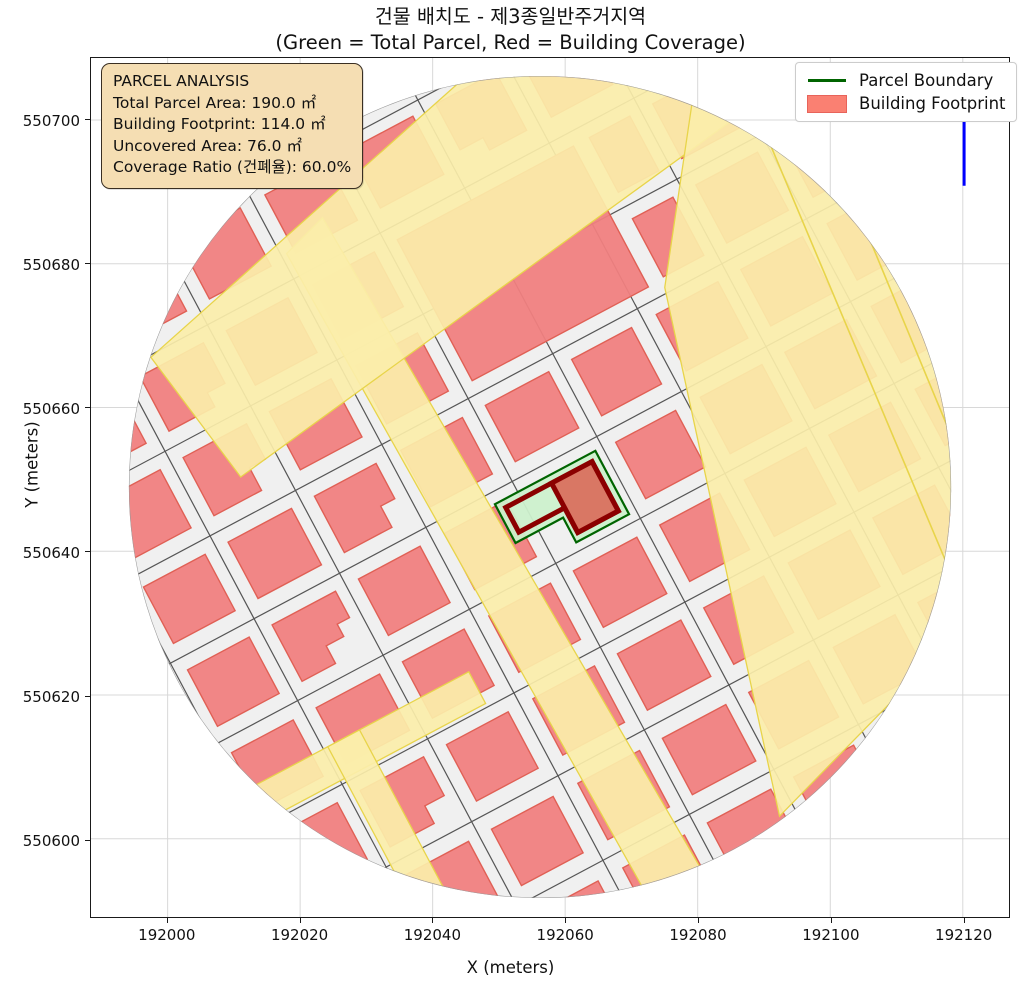 This screenshot has height=990, width=1021. I want to click on ytick-label-550680: 550680, so click(51, 264).